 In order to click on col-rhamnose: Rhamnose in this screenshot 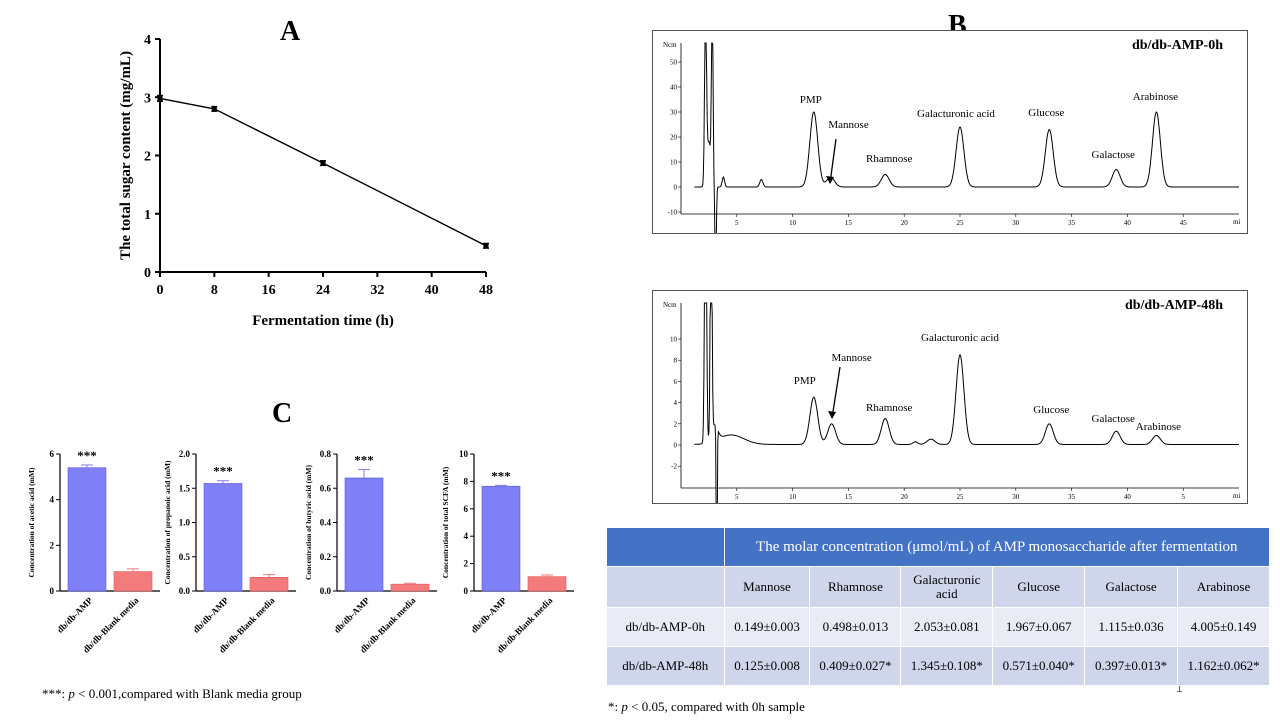, I will do `click(855, 587)`.